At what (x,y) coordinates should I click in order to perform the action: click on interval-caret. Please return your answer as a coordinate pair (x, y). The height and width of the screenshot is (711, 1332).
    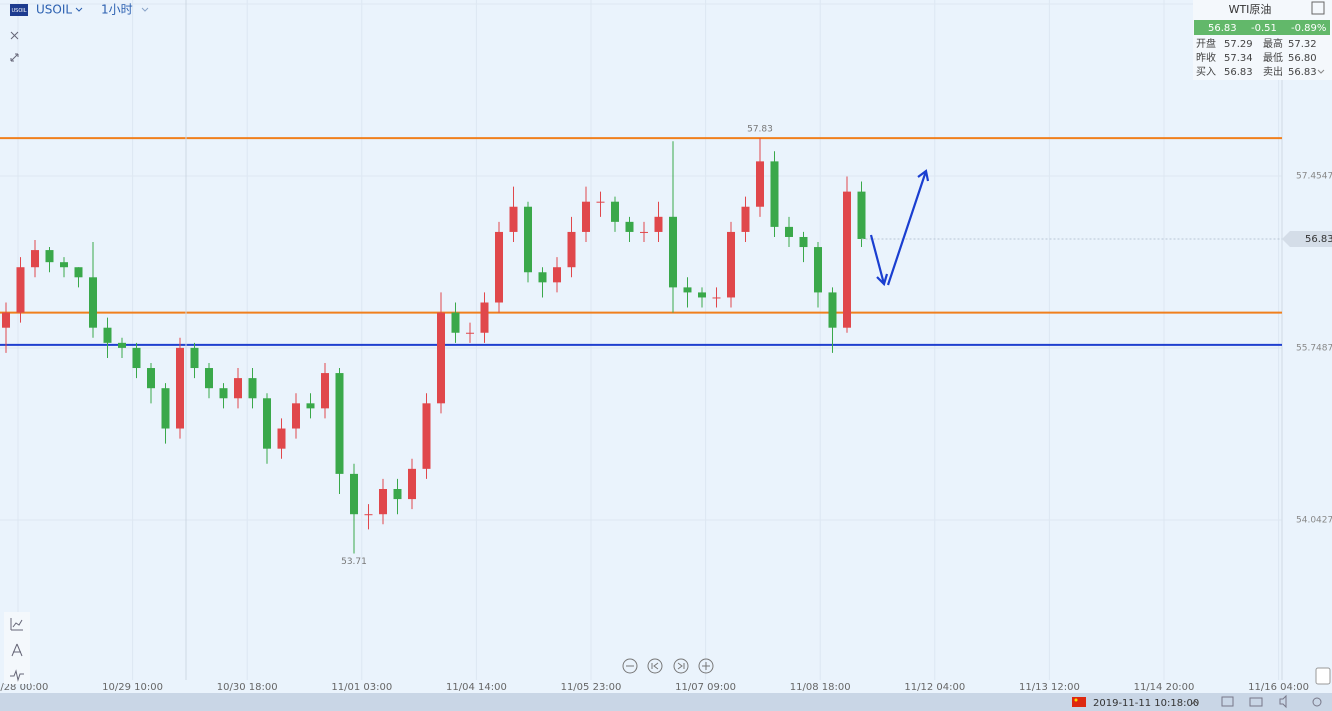
    Looking at the image, I should click on (145, 9).